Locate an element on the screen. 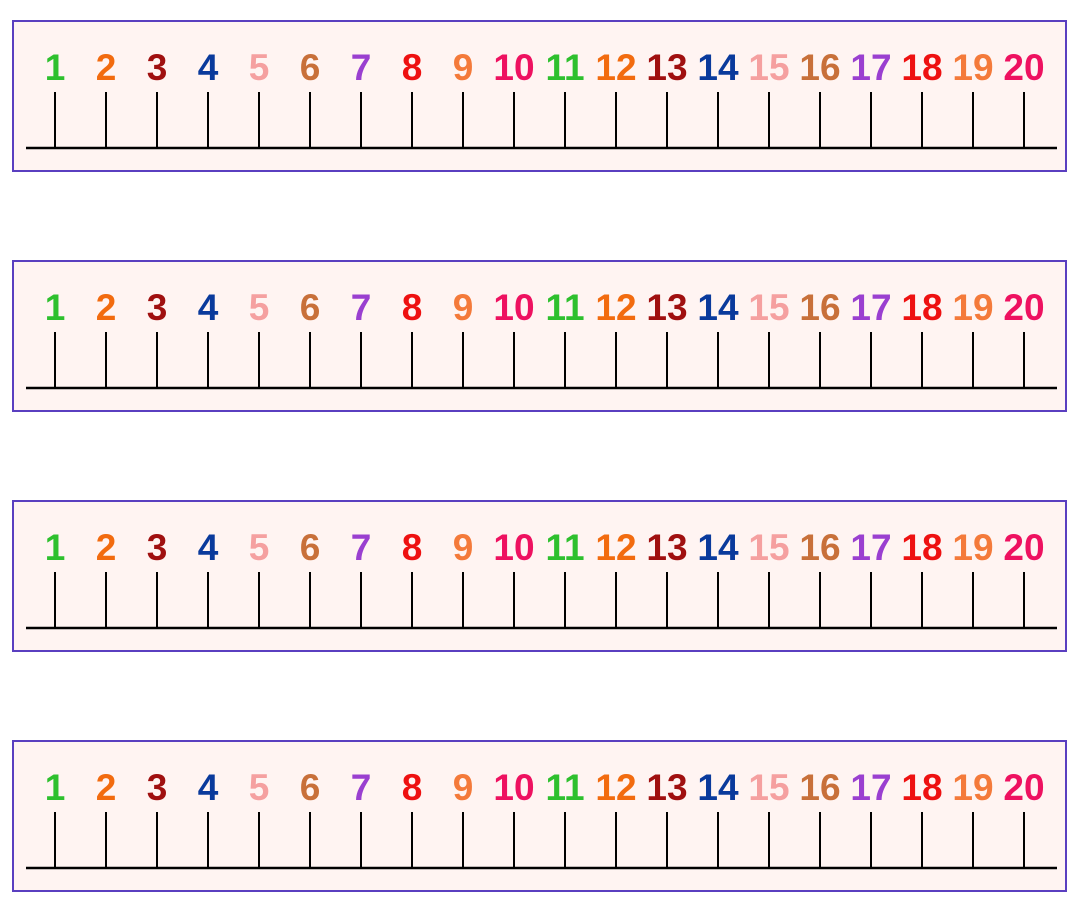 The image size is (1080, 916). number-line-3: 1 2 3 4 5 6 7 8 9 10 11 12 13 14 15 16 17 18 19 20 is located at coordinates (541, 578).